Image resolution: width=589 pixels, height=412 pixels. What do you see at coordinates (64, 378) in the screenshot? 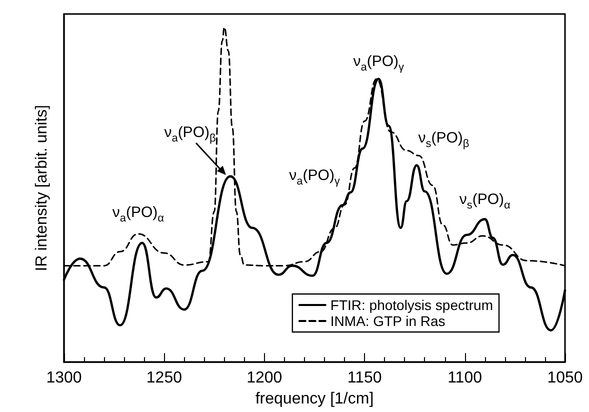
I see `x-tick-label: 1300` at bounding box center [64, 378].